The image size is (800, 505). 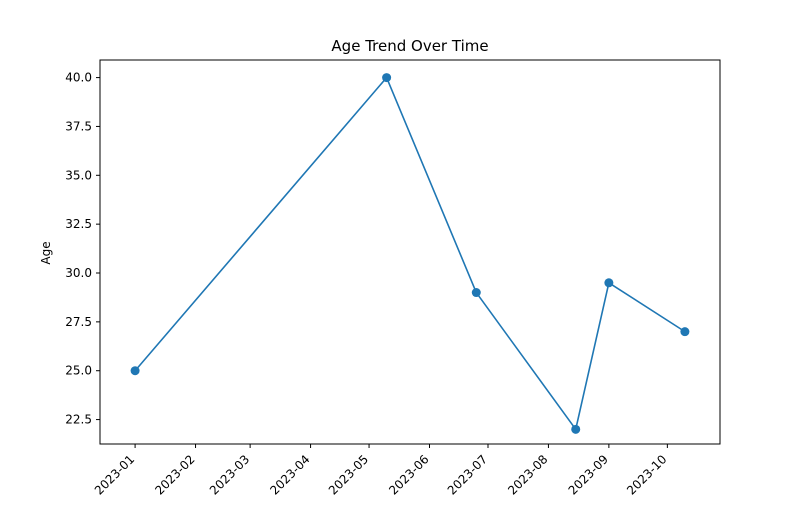 What do you see at coordinates (467, 474) in the screenshot?
I see `x-tick-label: 2023-07` at bounding box center [467, 474].